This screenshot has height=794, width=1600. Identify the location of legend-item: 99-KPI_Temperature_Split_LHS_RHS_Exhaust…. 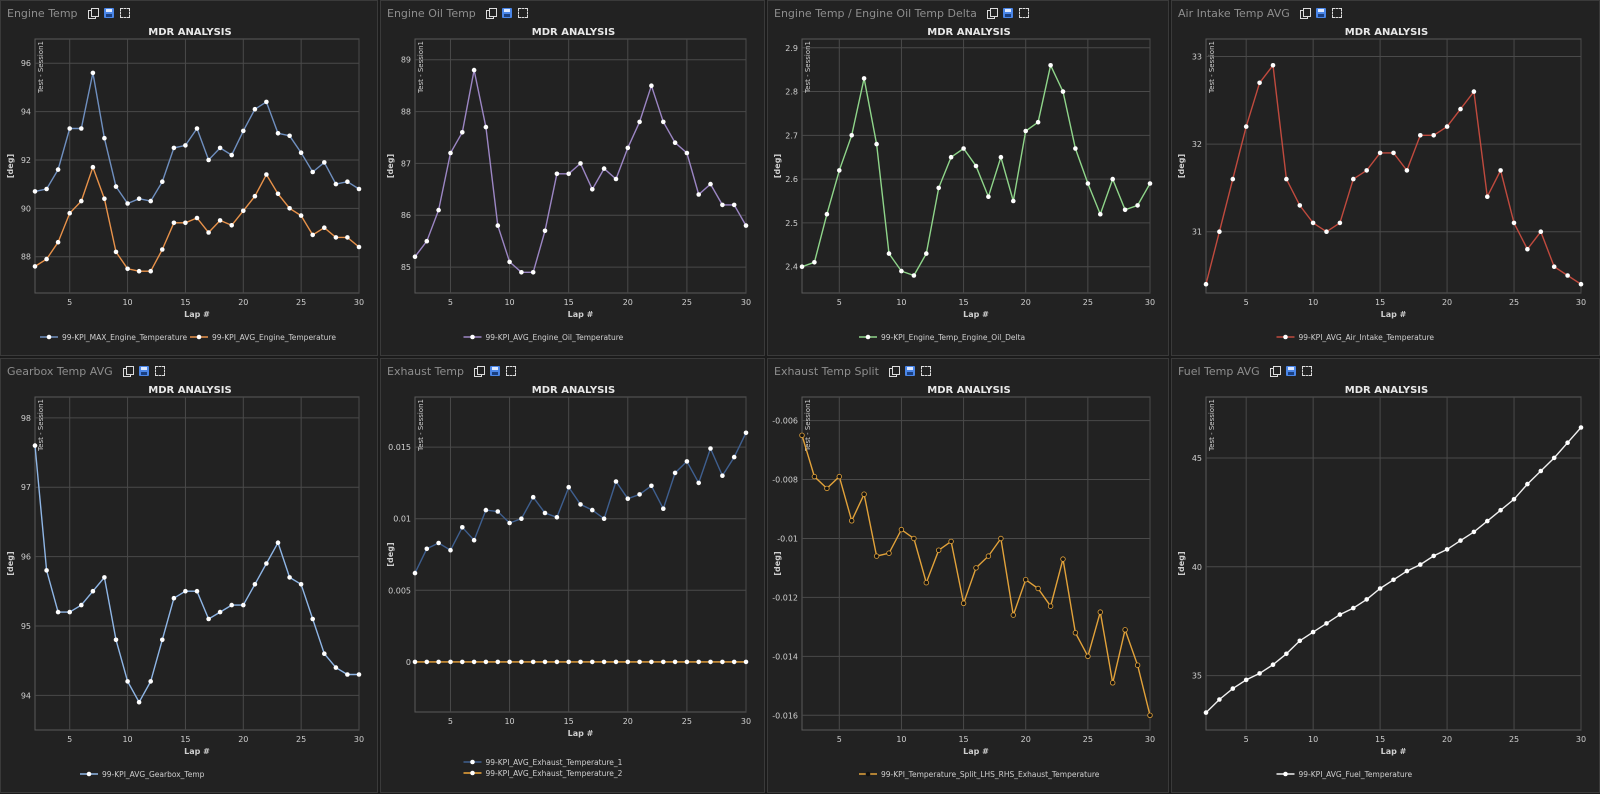
(979, 774).